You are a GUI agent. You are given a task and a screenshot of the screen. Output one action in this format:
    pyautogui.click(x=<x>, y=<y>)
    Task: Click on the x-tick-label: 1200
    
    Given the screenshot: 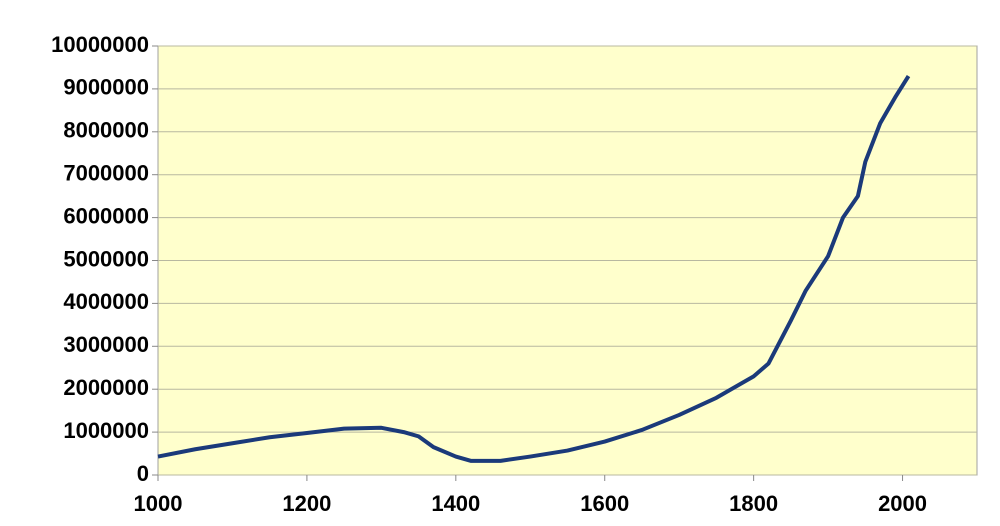 What is the action you would take?
    pyautogui.click(x=306, y=503)
    